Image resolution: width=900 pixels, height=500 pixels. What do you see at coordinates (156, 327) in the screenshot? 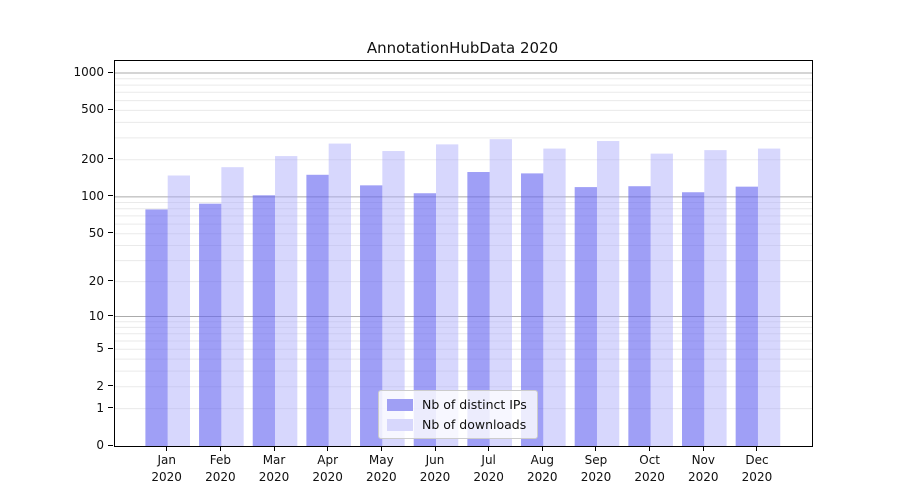
I see `bar-distinct-ips-jan` at bounding box center [156, 327].